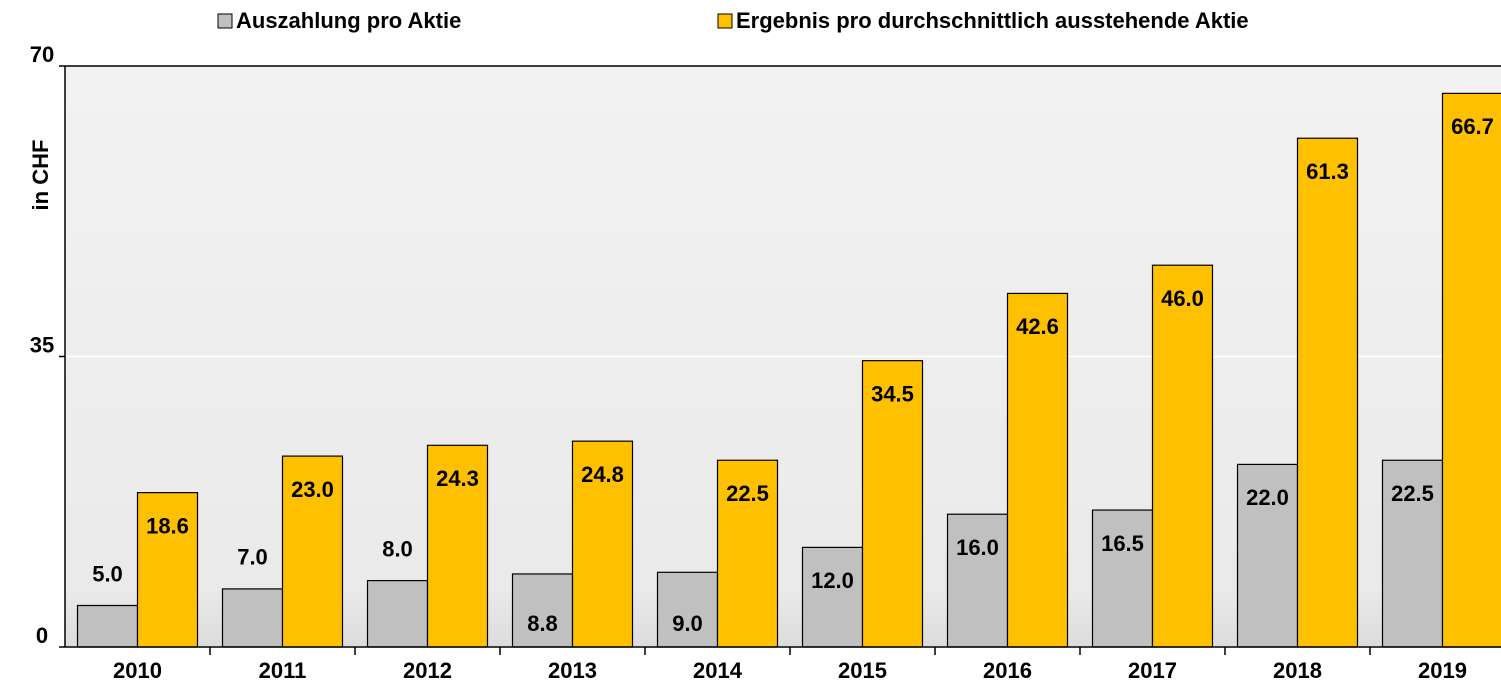 Image resolution: width=1501 pixels, height=690 pixels. I want to click on y-axis-label: in CHF, so click(40, 175).